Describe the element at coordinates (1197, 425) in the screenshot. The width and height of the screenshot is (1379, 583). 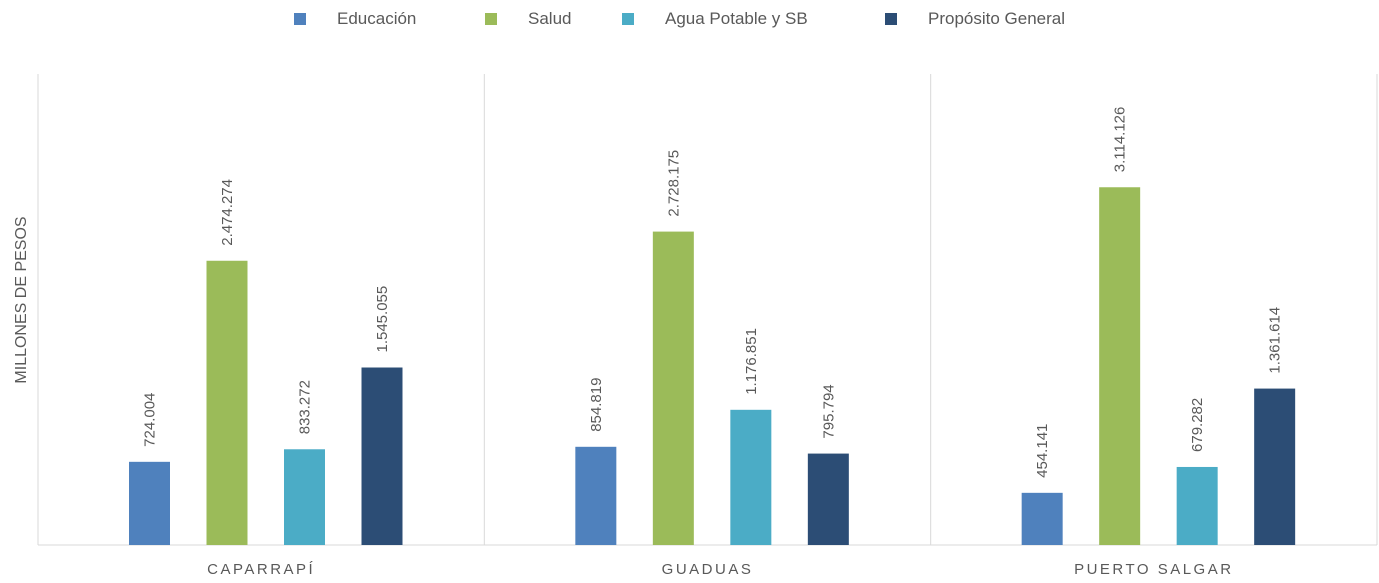
I see `data-label: 679.282` at that location.